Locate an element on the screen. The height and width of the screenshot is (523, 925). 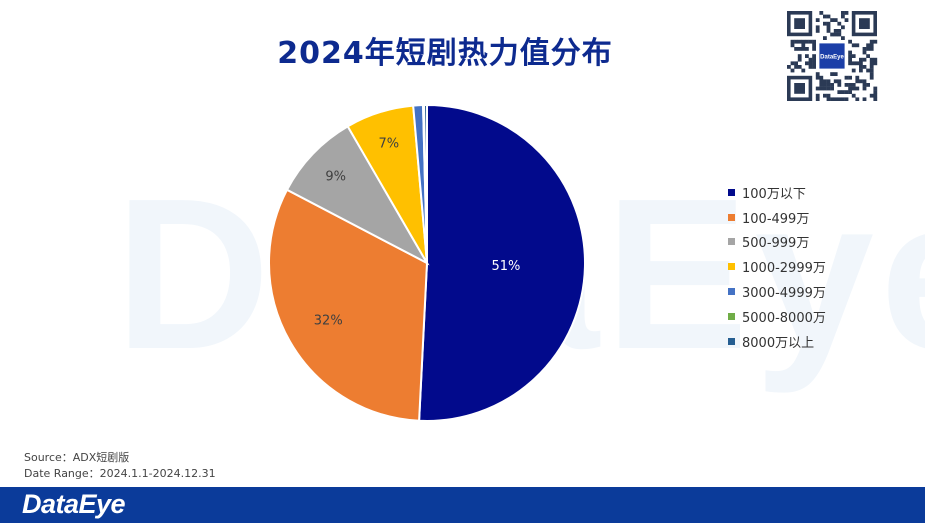
qr-code-icon: DataEye is located at coordinates (832, 56).